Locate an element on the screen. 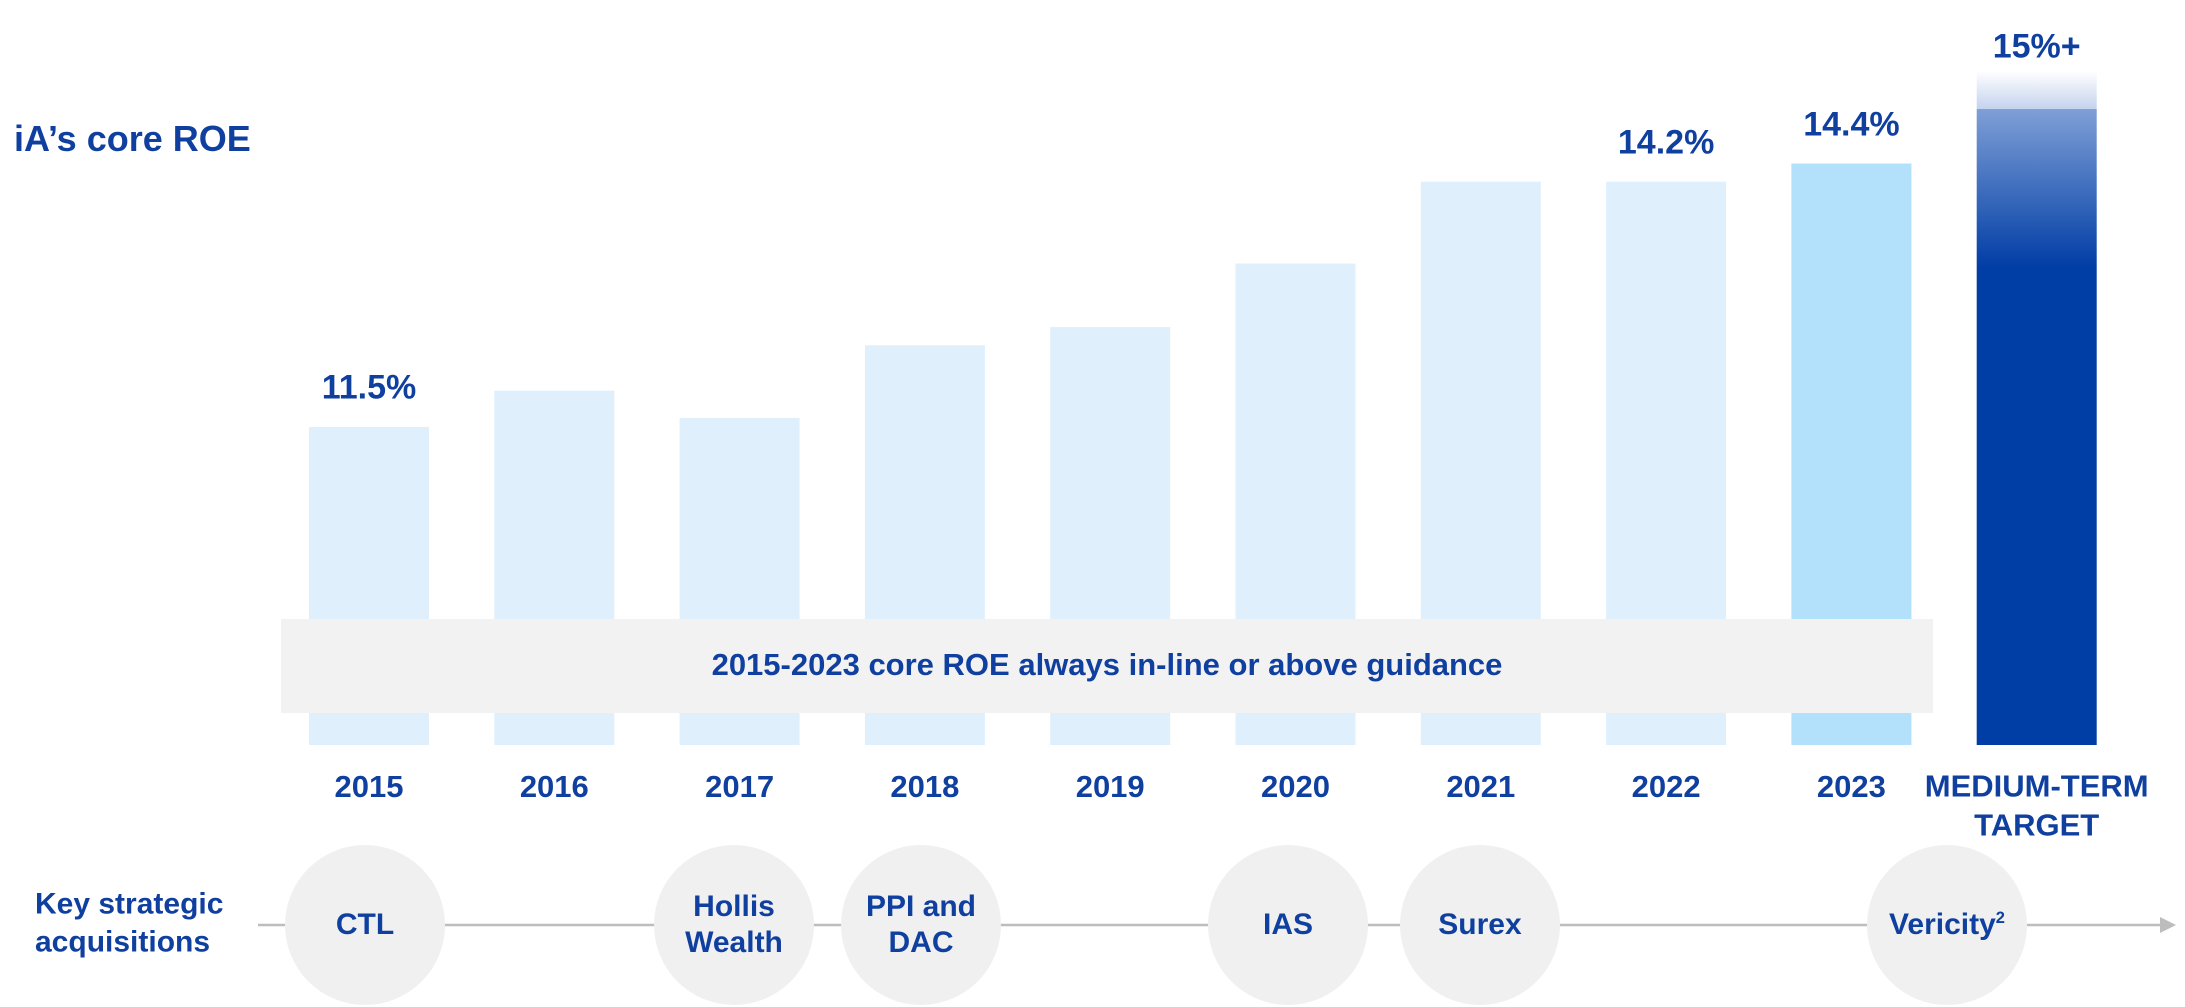  acquisition: Hollis Wealth is located at coordinates (734, 925).